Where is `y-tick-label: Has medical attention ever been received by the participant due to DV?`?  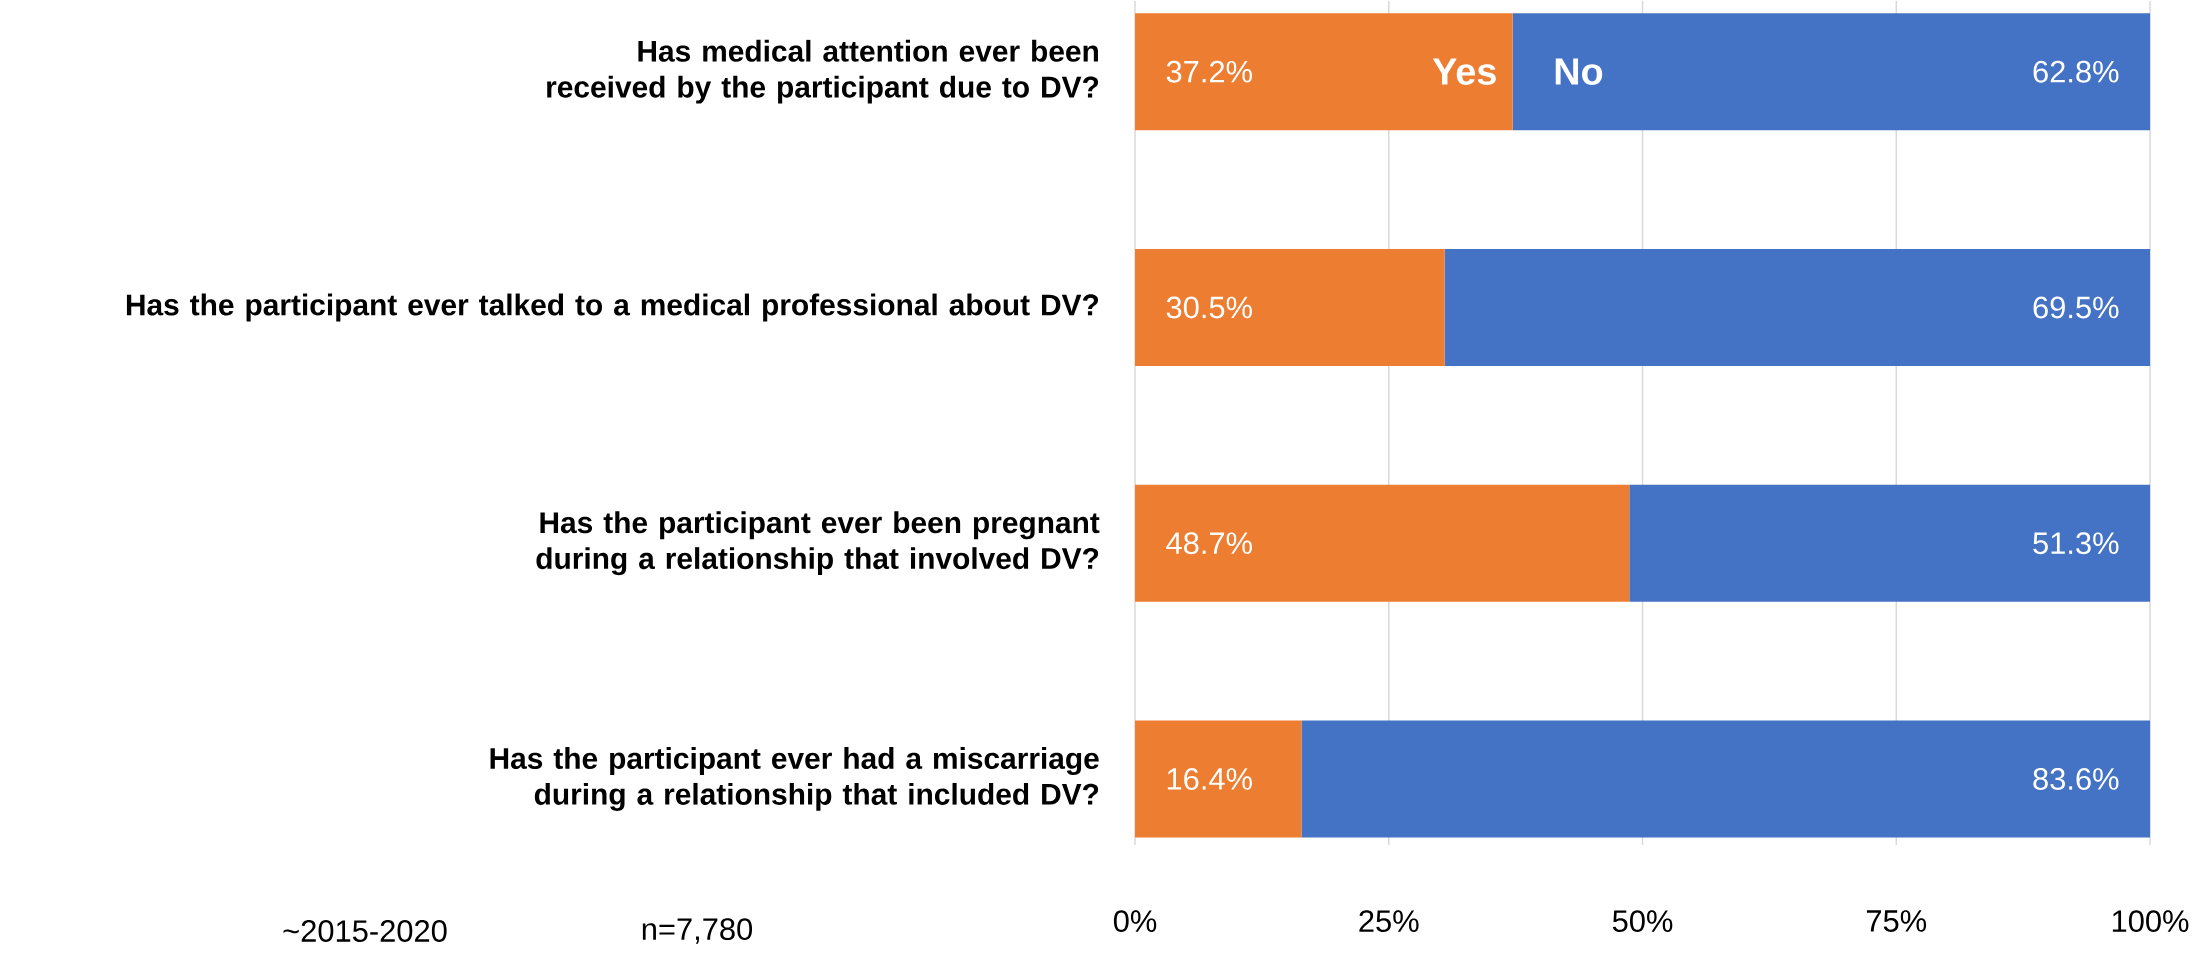 y-tick-label: Has medical attention ever been received by the participant due to DV? is located at coordinates (823, 71).